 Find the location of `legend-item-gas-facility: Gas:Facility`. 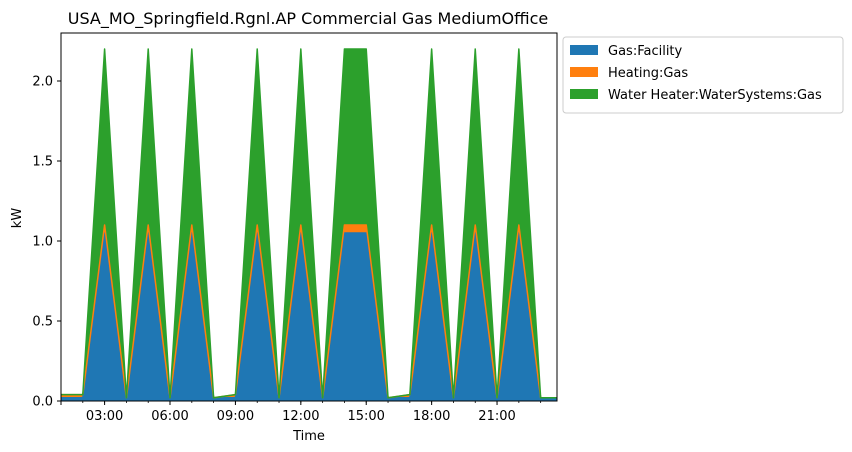

legend-item-gas-facility: Gas:Facility is located at coordinates (626, 51).